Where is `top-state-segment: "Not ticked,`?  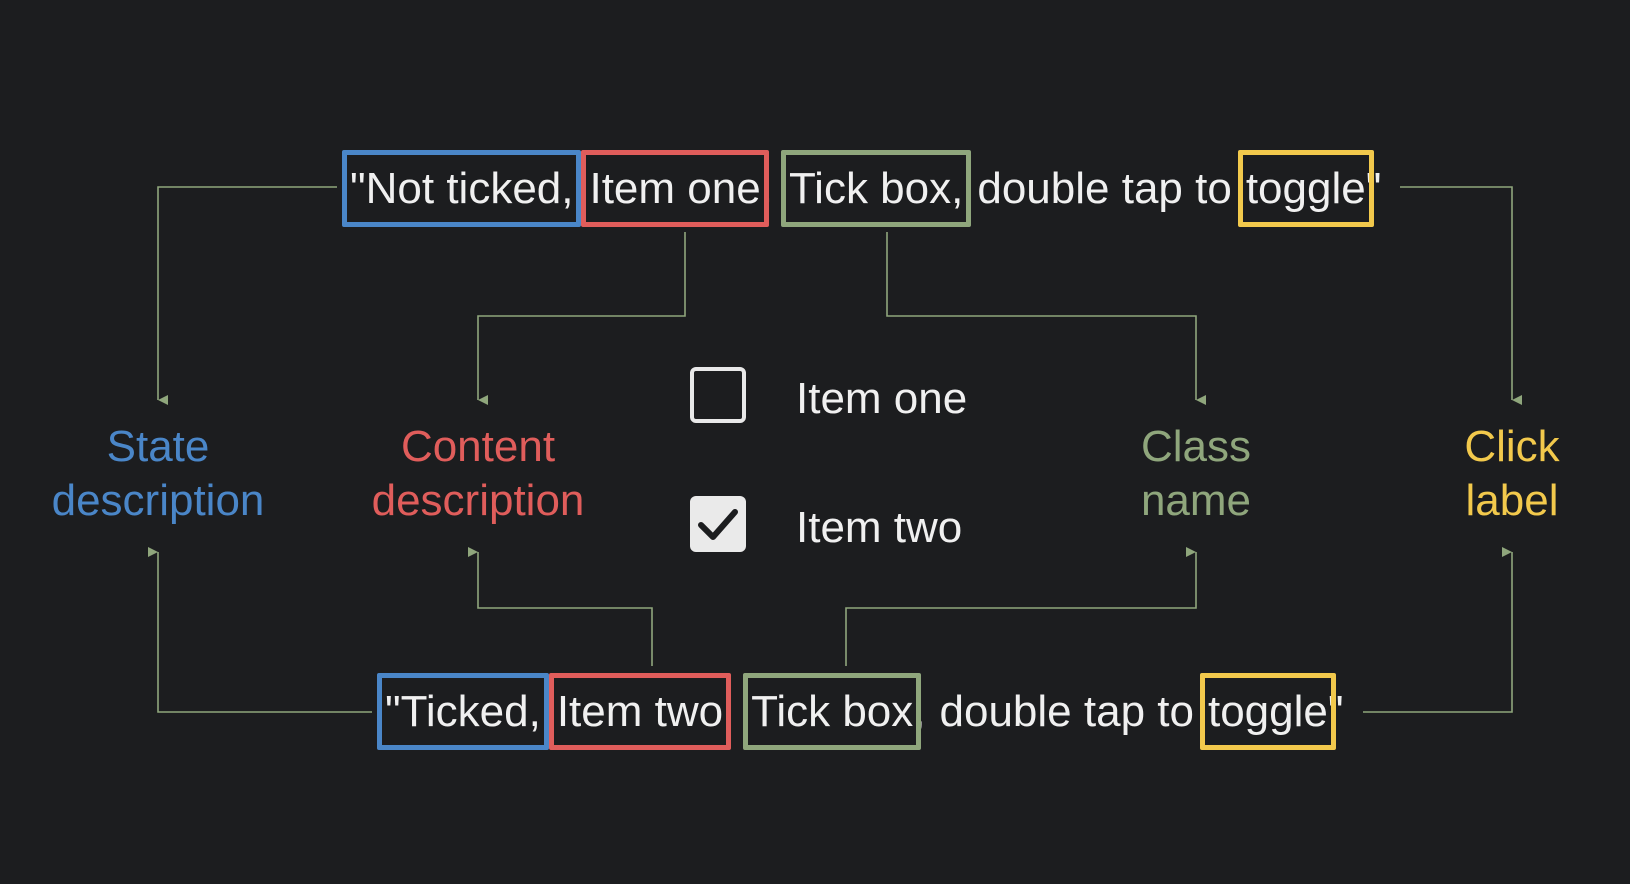 top-state-segment: "Not ticked, is located at coordinates (462, 188).